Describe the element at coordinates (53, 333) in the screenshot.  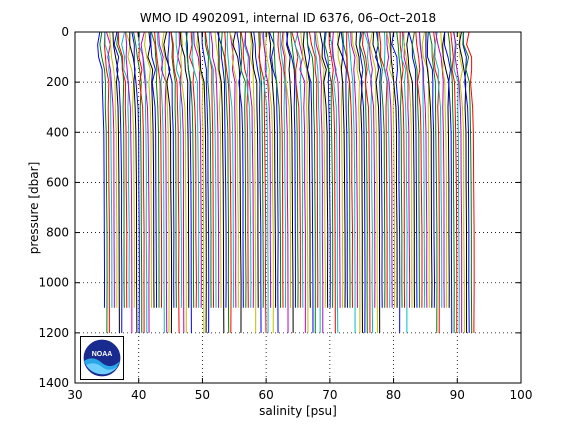
I see `y-tick-label: 1200` at that location.